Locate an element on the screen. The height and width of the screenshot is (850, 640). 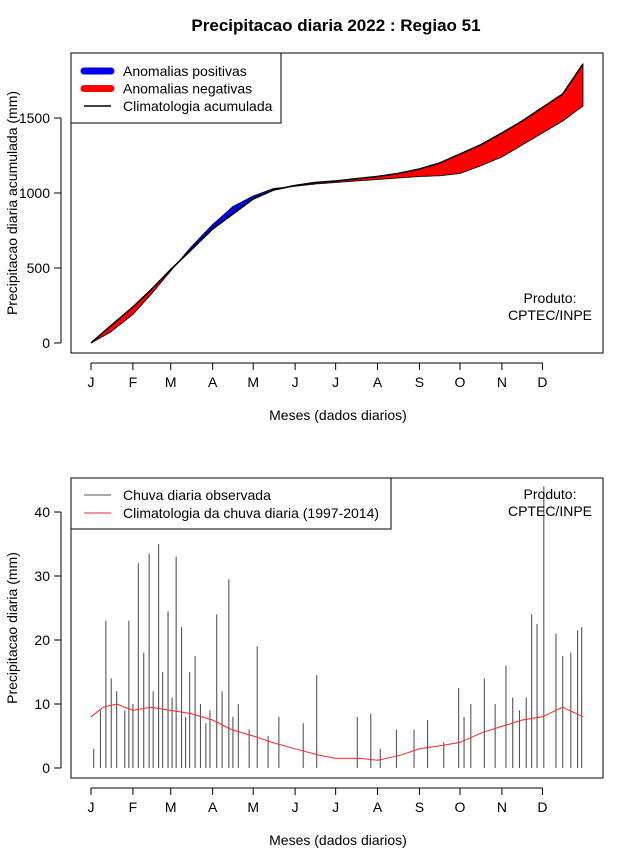
y-tick-label: 40 is located at coordinates (42, 512).